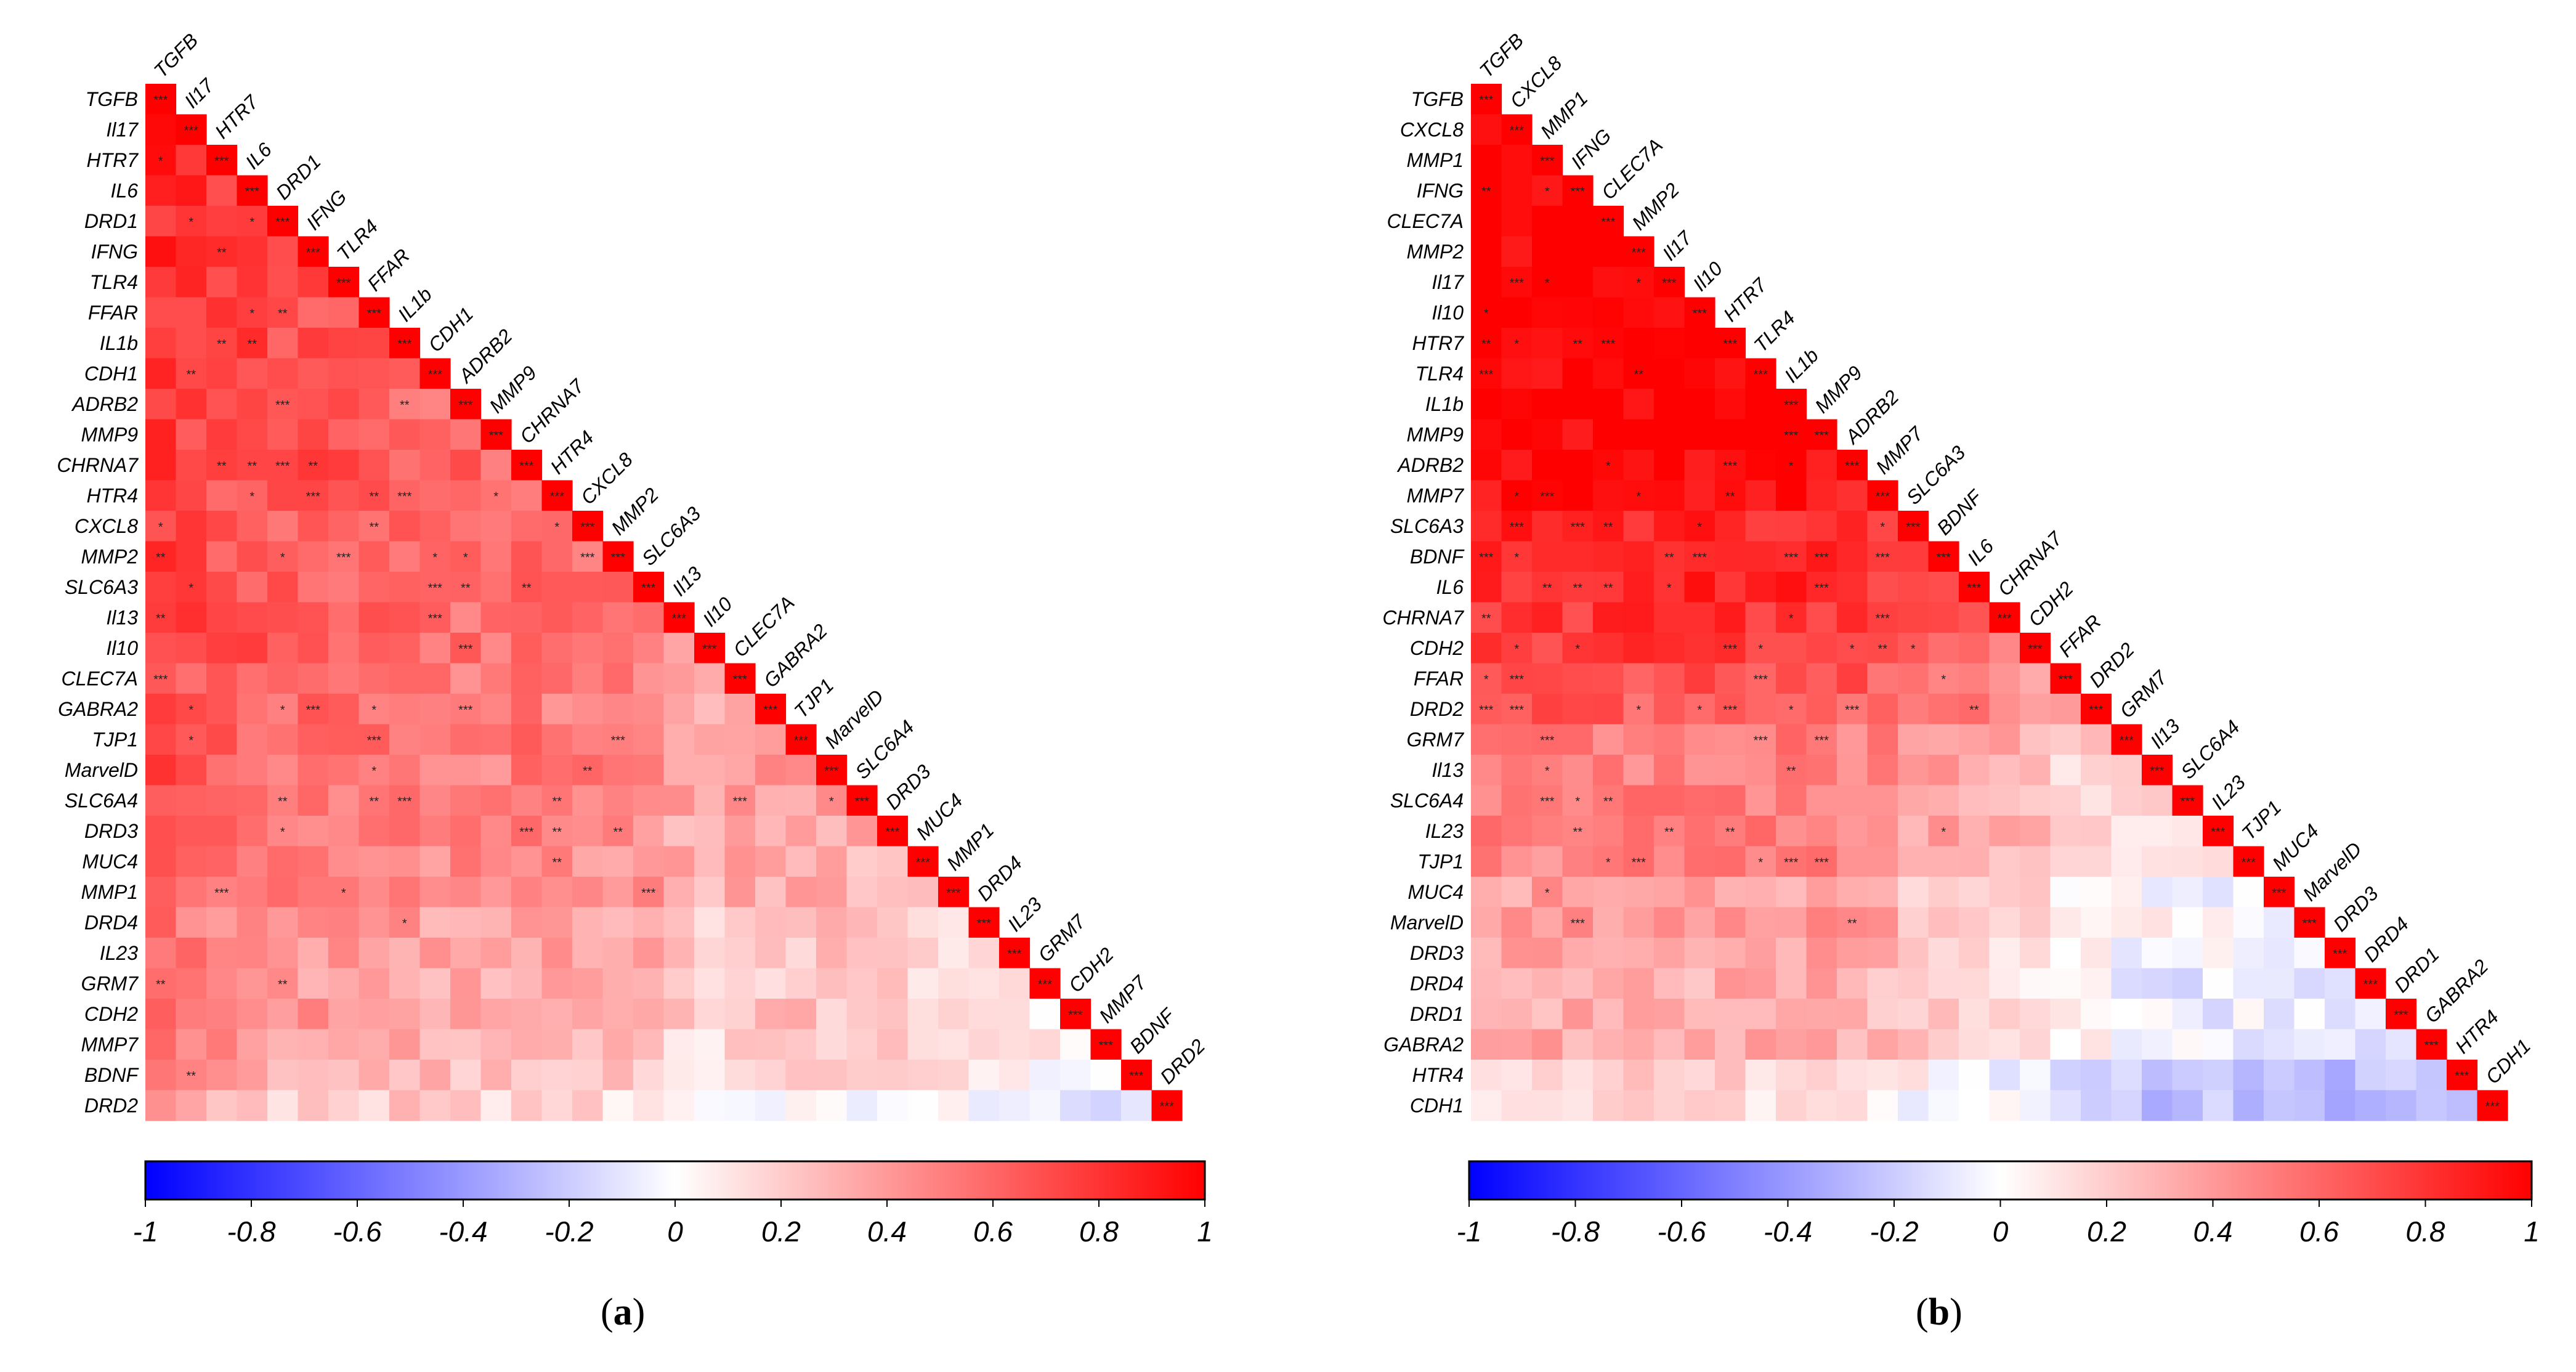  I want to click on label-b-open: (, so click(1922, 1312).